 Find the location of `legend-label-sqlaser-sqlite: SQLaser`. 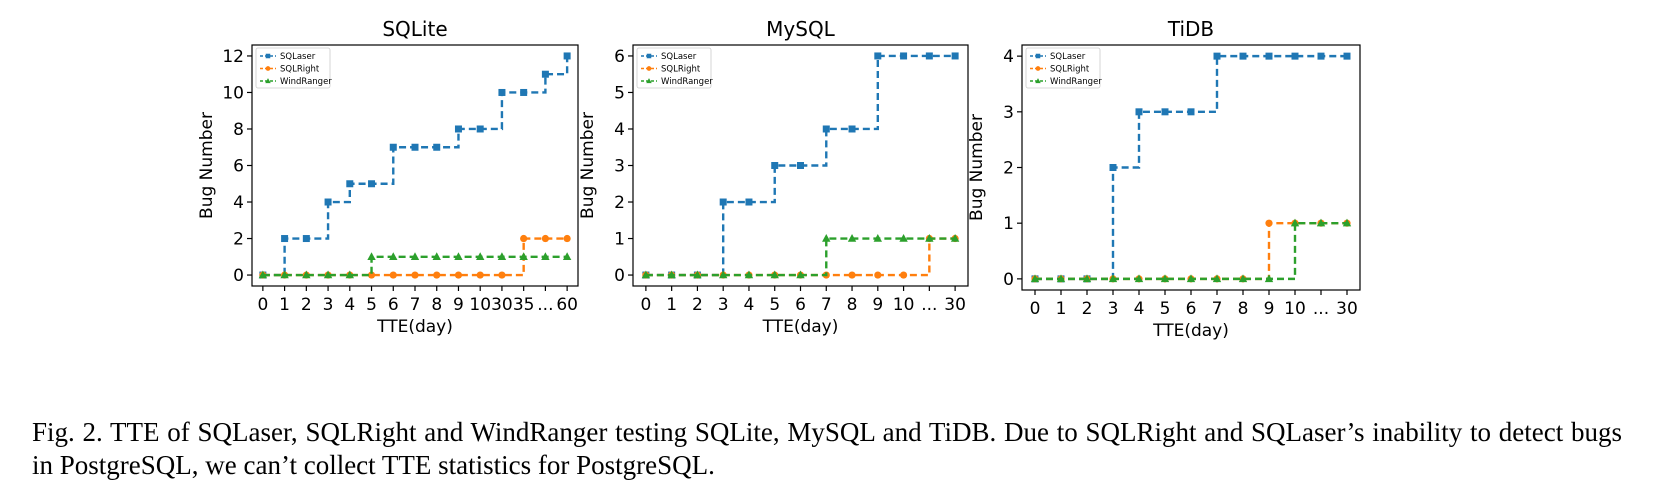

legend-label-sqlaser-sqlite: SQLaser is located at coordinates (298, 57).